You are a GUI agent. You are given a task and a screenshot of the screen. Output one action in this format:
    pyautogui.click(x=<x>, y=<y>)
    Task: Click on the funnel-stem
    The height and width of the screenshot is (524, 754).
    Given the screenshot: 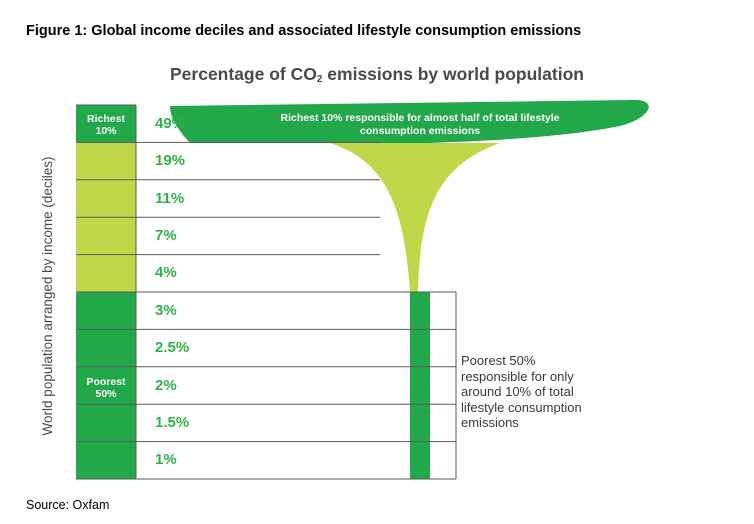 What is the action you would take?
    pyautogui.click(x=420, y=385)
    